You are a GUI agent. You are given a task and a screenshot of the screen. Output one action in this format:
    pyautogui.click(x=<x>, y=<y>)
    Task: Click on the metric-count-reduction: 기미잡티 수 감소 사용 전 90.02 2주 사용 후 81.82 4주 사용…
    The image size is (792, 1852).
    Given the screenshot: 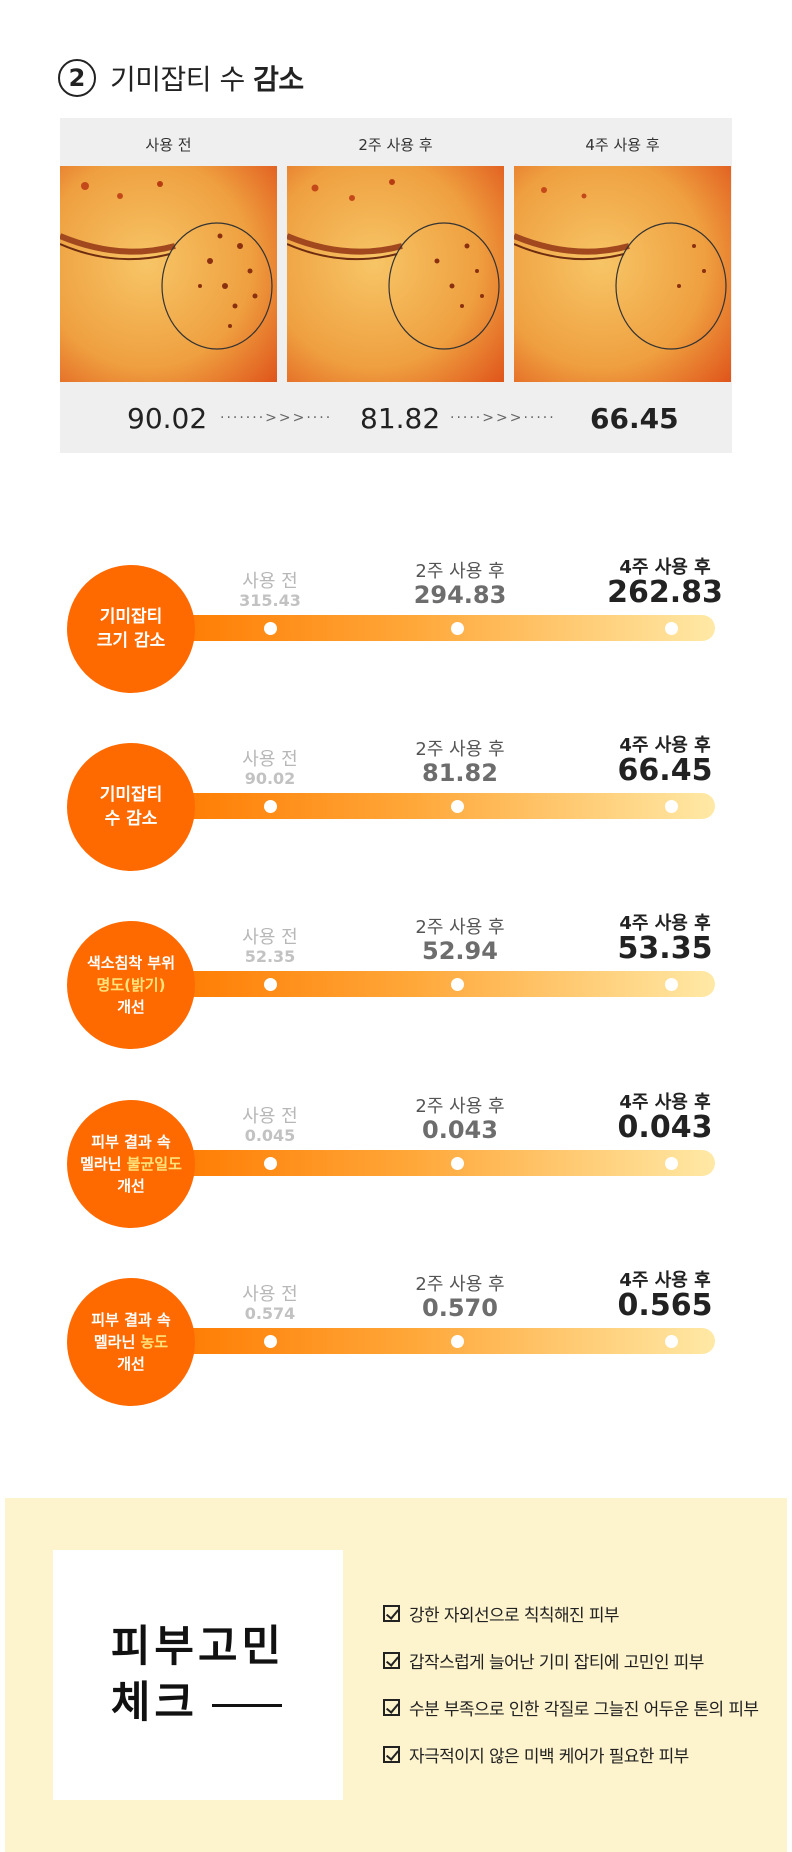 What is the action you would take?
    pyautogui.click(x=396, y=798)
    